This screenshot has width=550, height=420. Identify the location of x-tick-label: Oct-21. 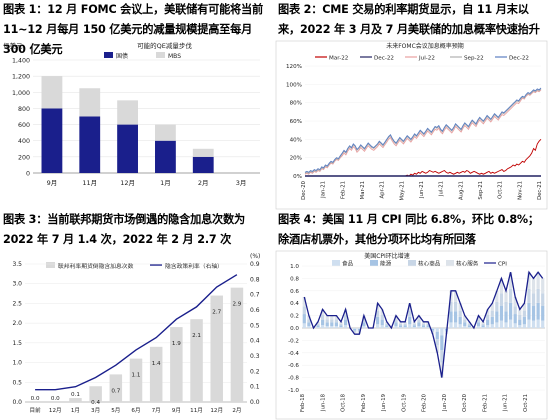
(526, 403).